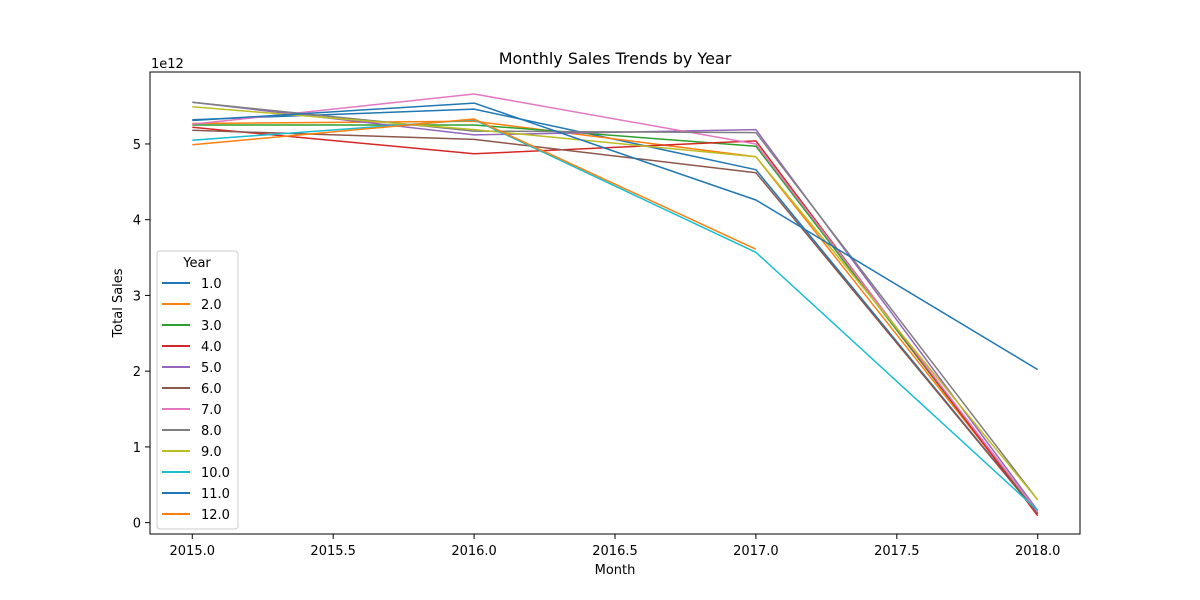 The width and height of the screenshot is (1200, 600). What do you see at coordinates (193, 551) in the screenshot?
I see `x-tick-label: 2015.0` at bounding box center [193, 551].